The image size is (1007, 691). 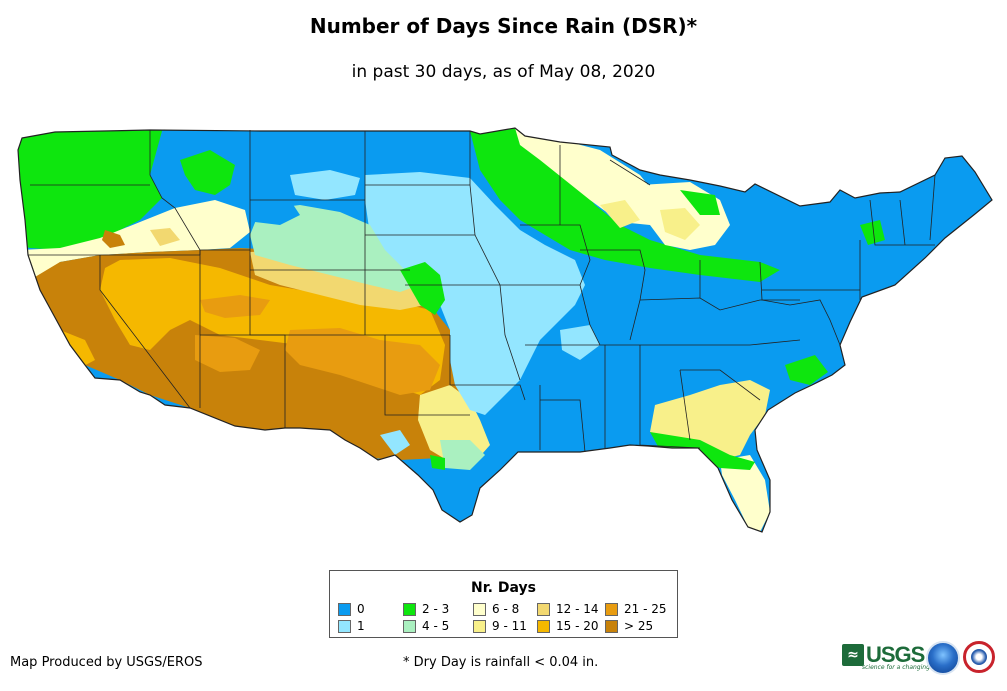 What do you see at coordinates (436, 609) in the screenshot?
I see `legend-label: 2 - 3` at bounding box center [436, 609].